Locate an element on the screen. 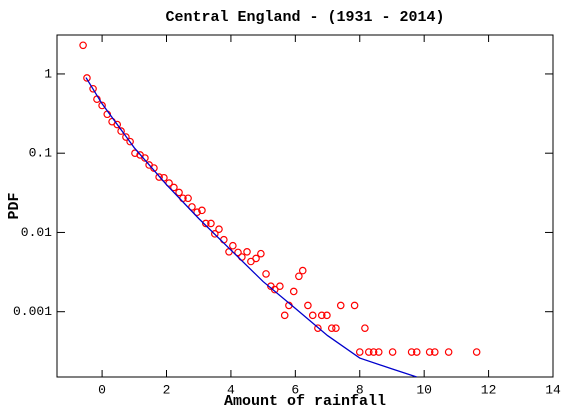  x-tick-label: 2 is located at coordinates (167, 389).